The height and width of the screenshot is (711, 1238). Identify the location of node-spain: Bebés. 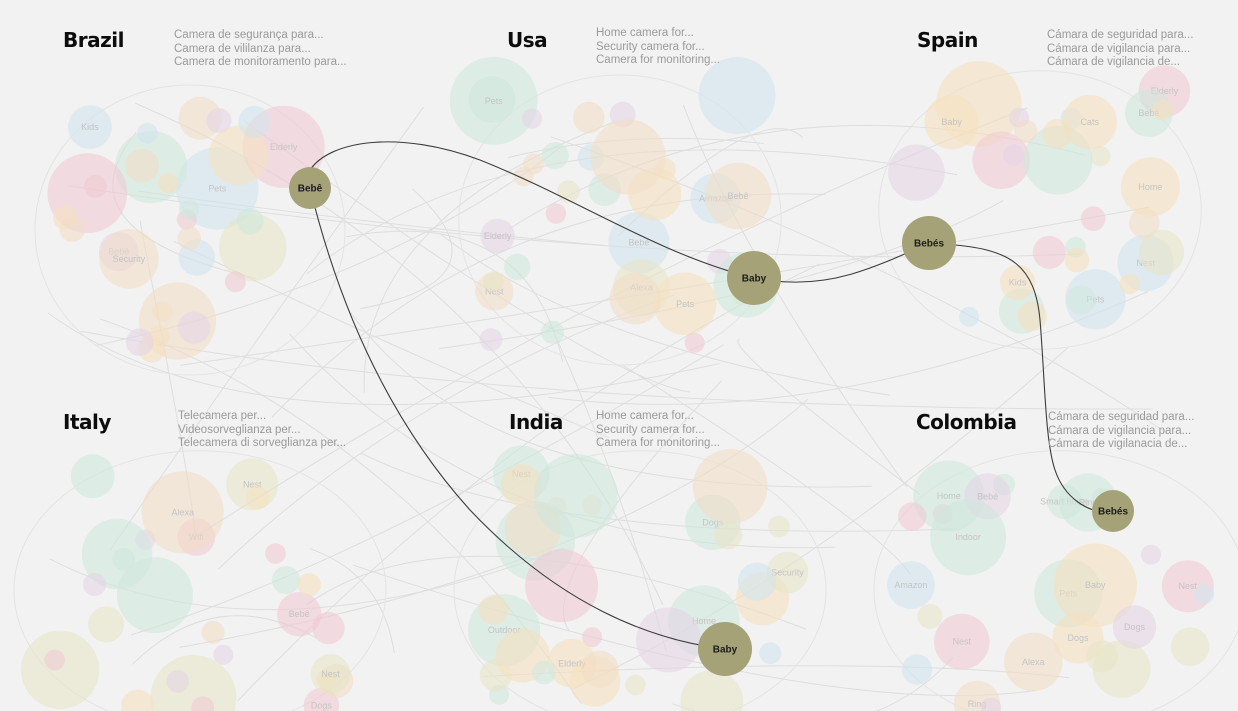
(929, 243).